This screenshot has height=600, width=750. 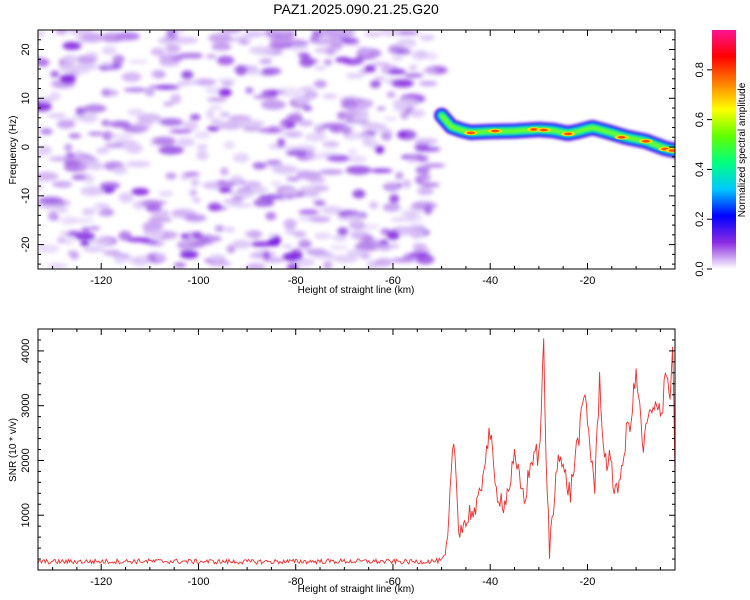 What do you see at coordinates (26, 405) in the screenshot?
I see `y-tick-label: 3000` at bounding box center [26, 405].